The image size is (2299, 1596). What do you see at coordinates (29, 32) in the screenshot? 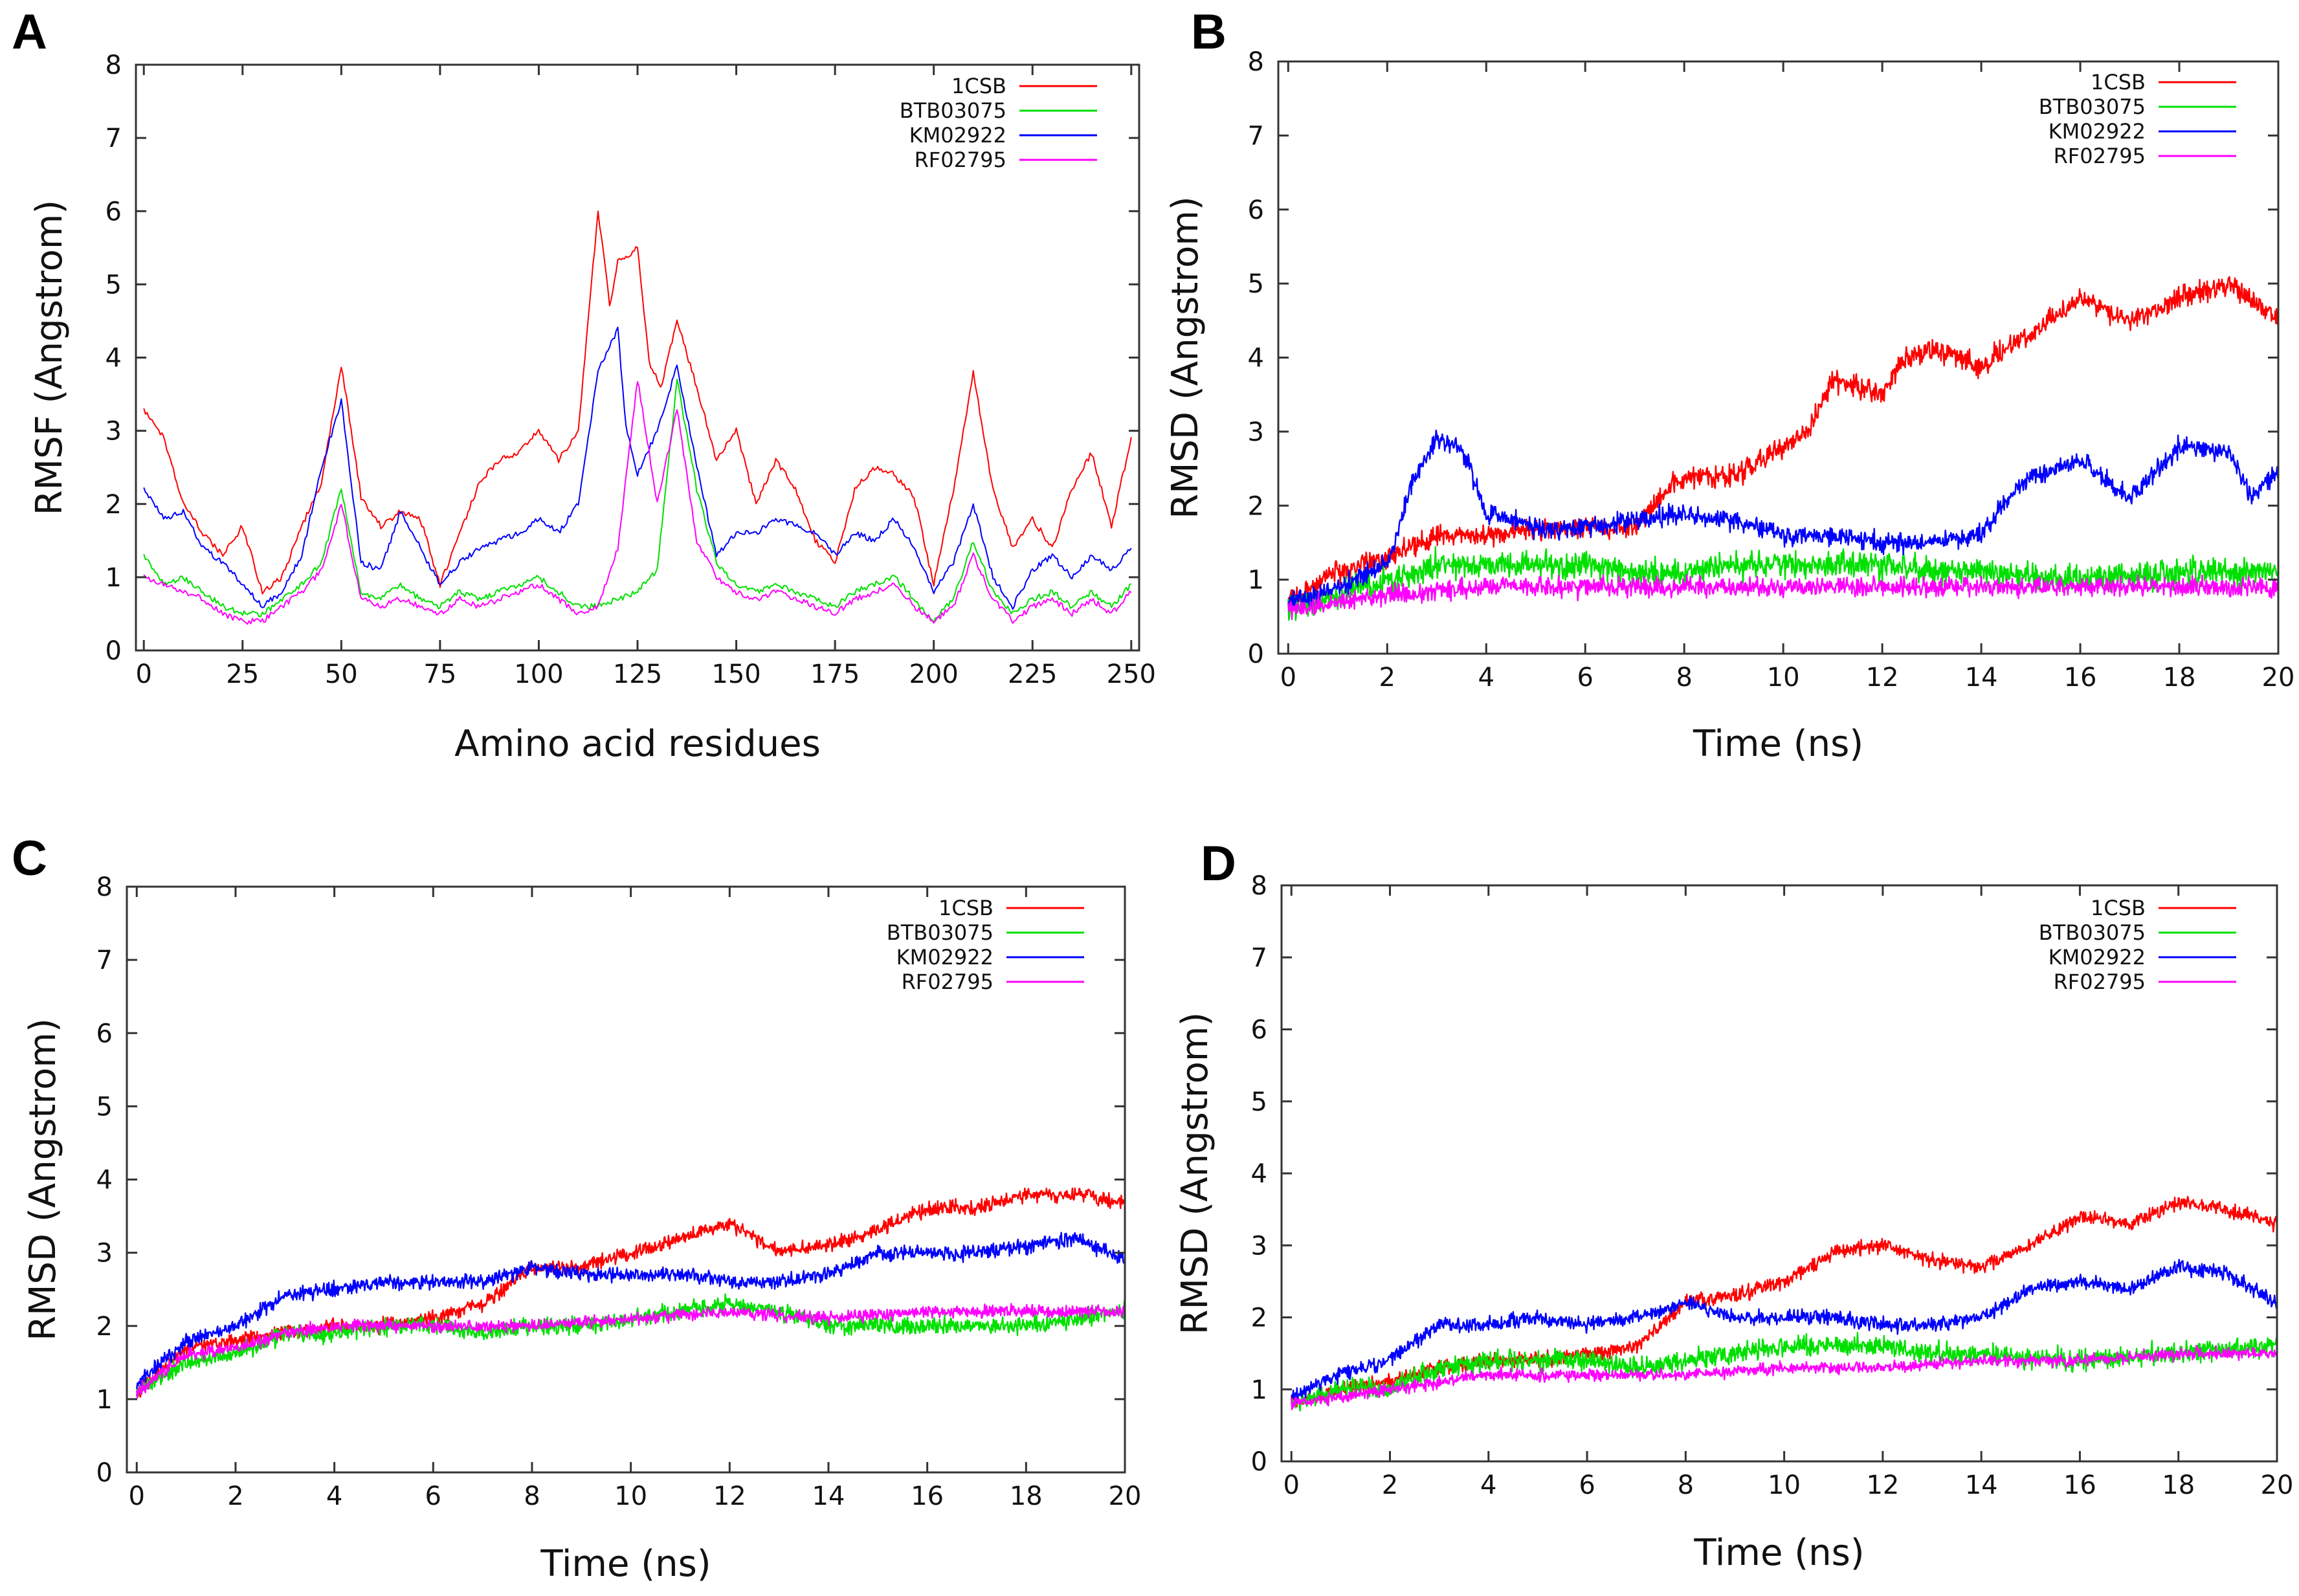
I see `panel-label: A` at bounding box center [29, 32].